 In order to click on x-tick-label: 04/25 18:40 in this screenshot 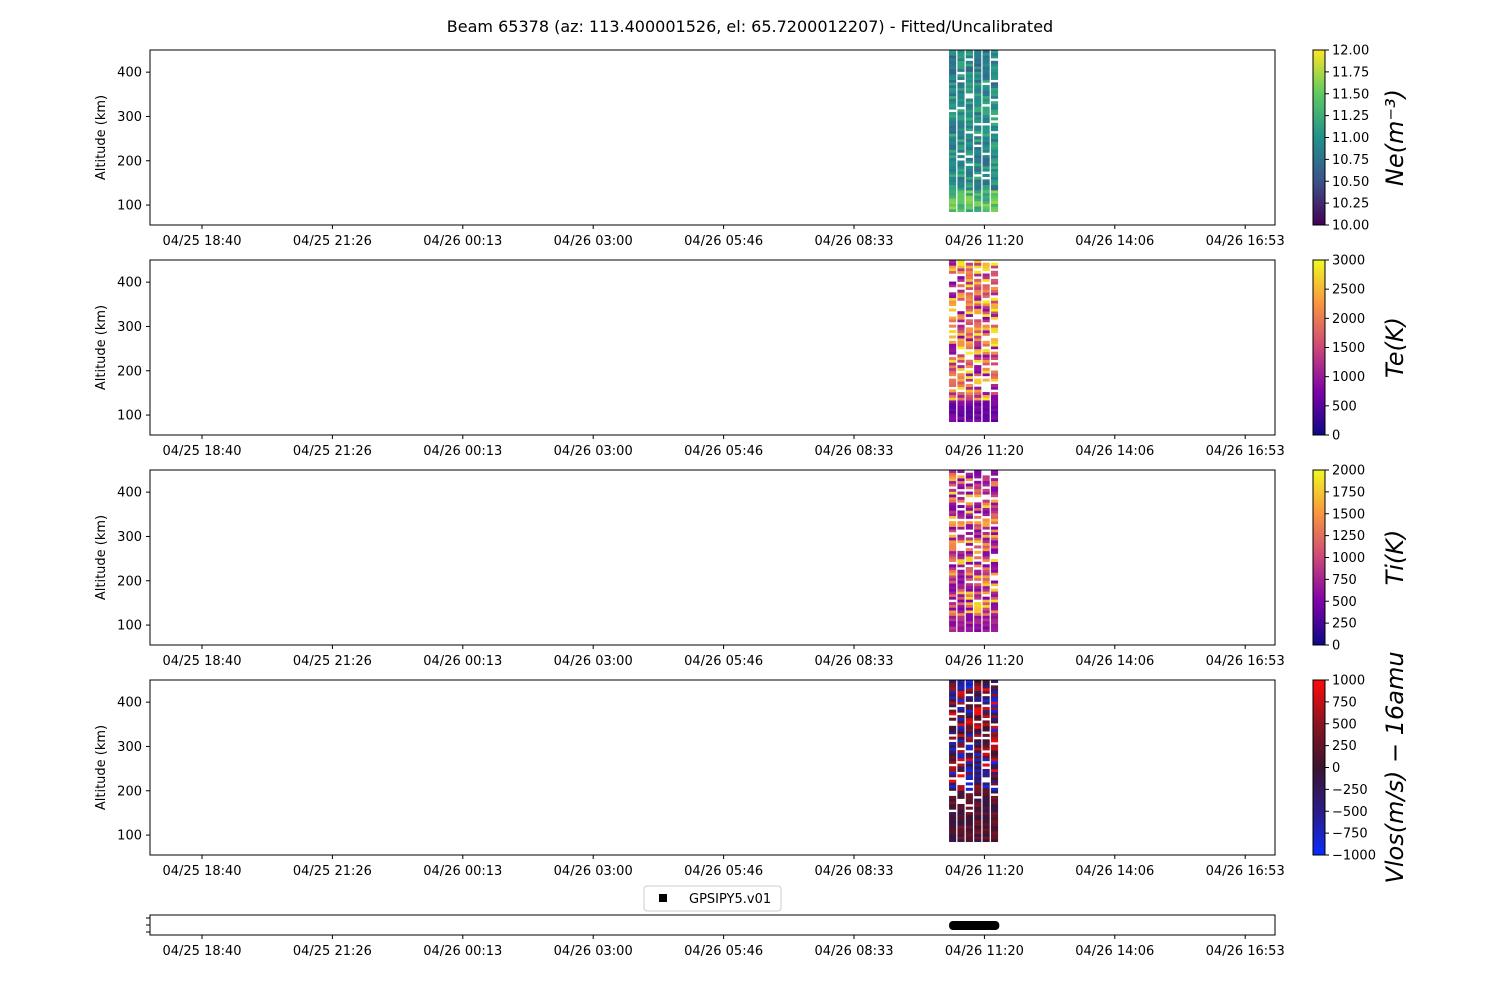, I will do `click(201, 951)`.